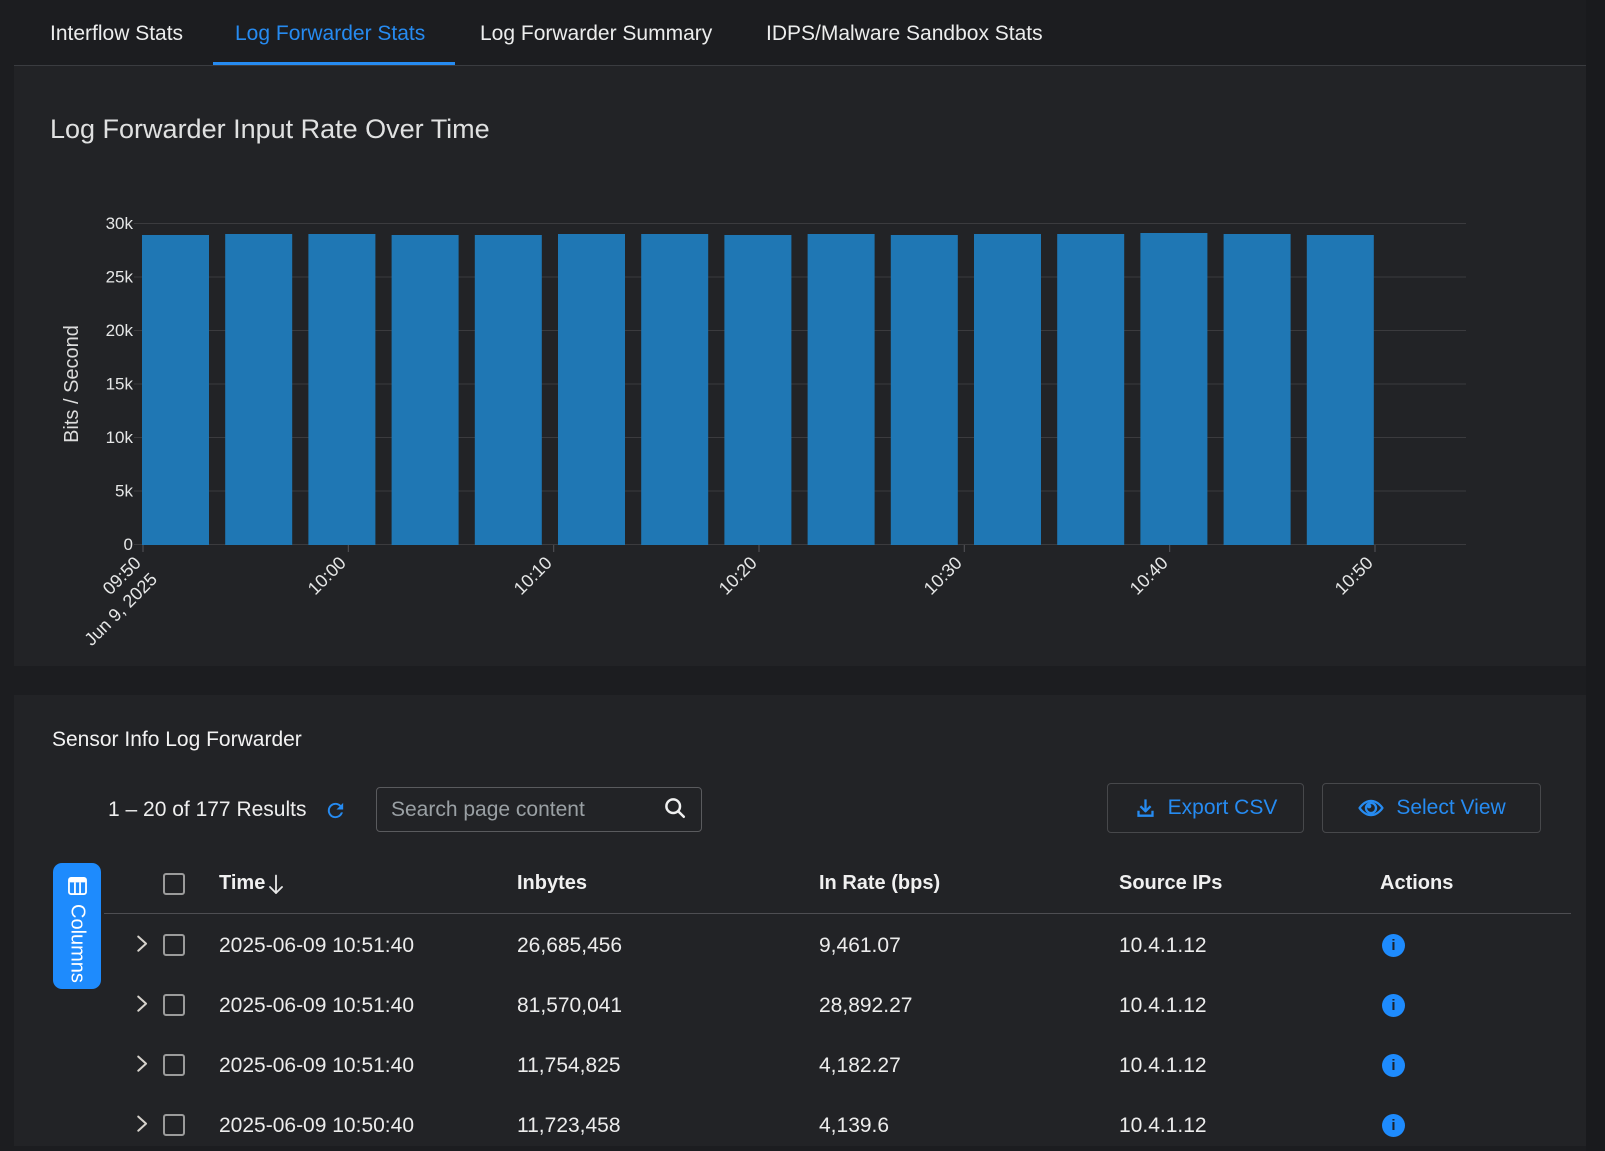  What do you see at coordinates (72, 384) in the screenshot?
I see `svg-text: Bits / Second` at bounding box center [72, 384].